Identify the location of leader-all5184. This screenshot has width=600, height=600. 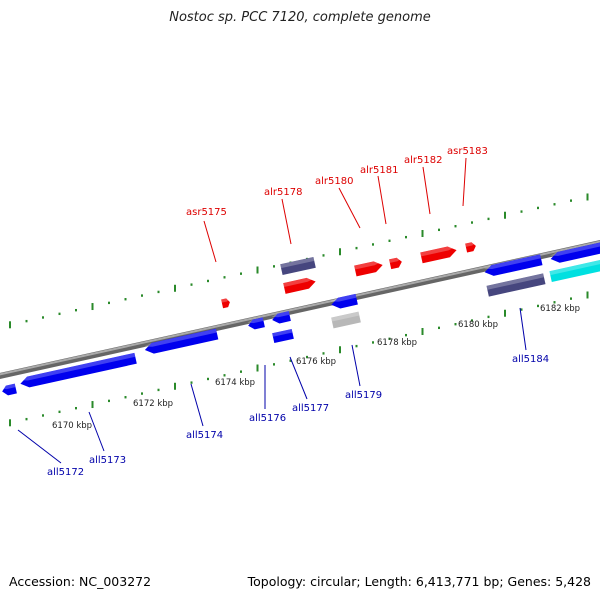
(523, 329).